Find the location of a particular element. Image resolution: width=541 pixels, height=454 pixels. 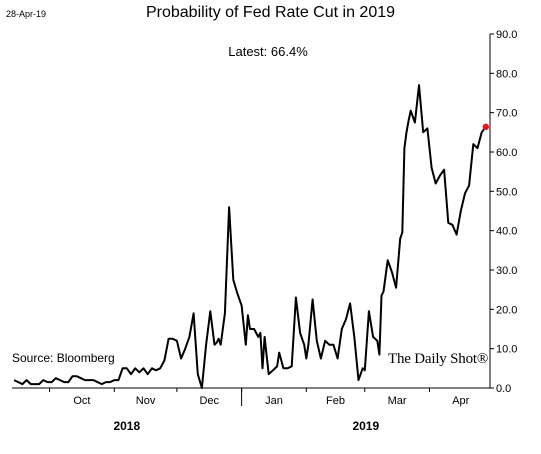

y-tick-label: 50.0 is located at coordinates (506, 192).